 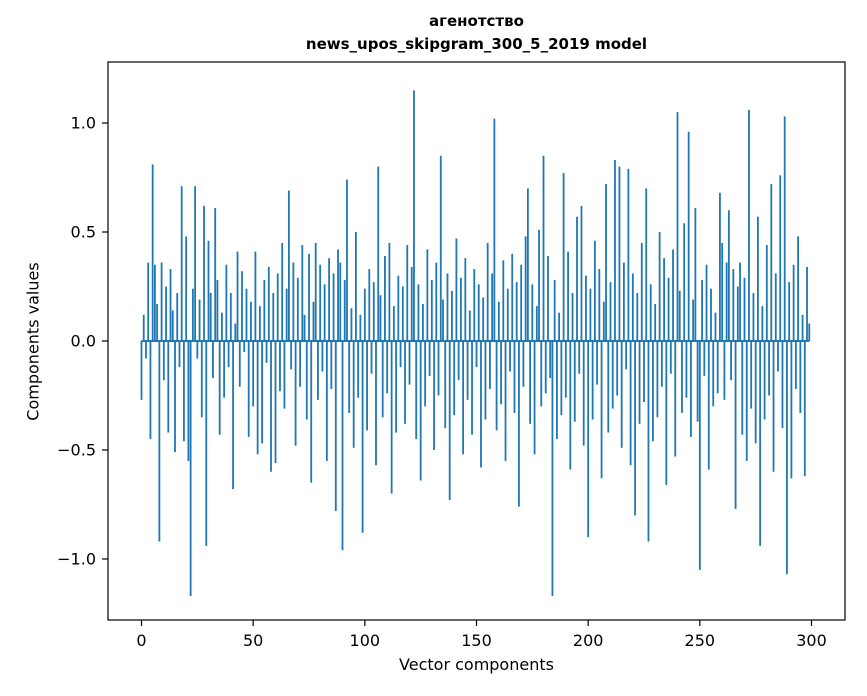 I want to click on x-tick-label: 200, so click(x=588, y=640).